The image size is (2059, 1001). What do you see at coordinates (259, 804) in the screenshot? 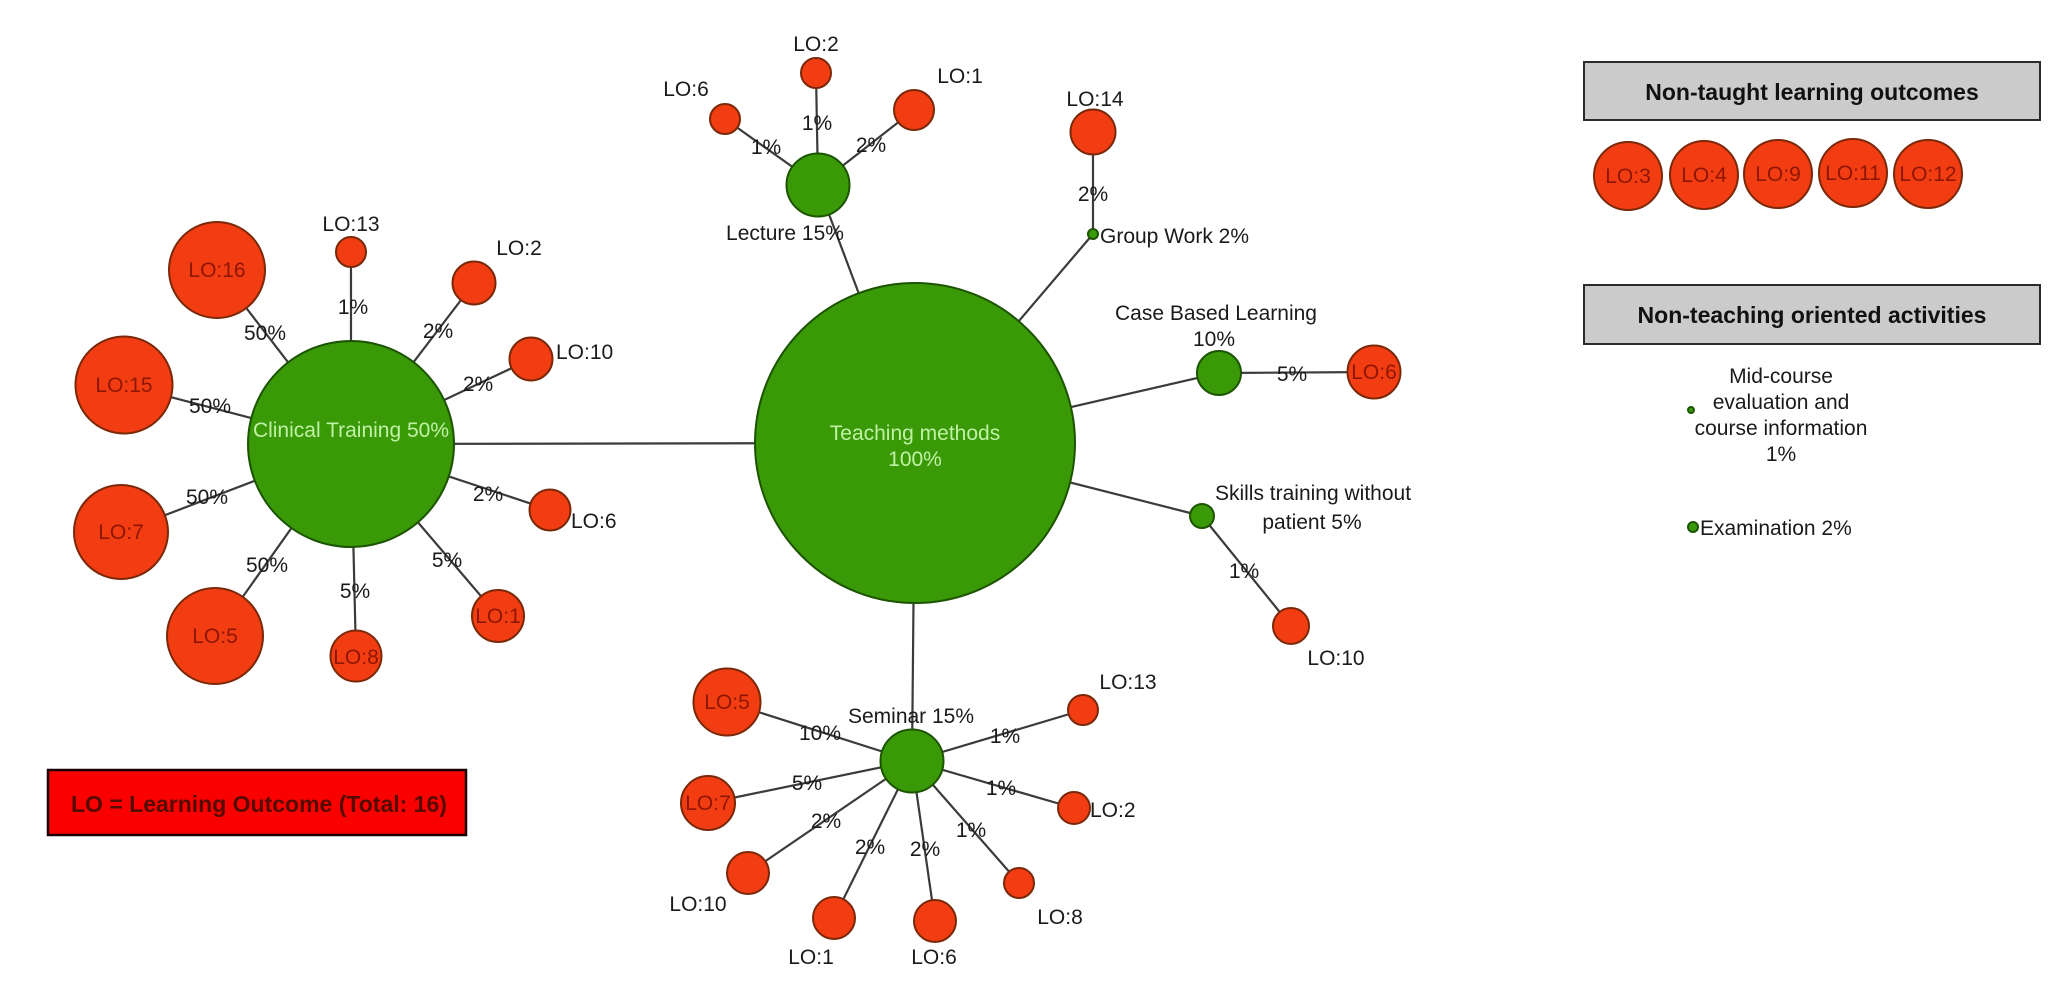
I see `svg-text:LO = Learning Outcome (Total:: LO = Learning Outcome (Total: 16)` at bounding box center [259, 804].